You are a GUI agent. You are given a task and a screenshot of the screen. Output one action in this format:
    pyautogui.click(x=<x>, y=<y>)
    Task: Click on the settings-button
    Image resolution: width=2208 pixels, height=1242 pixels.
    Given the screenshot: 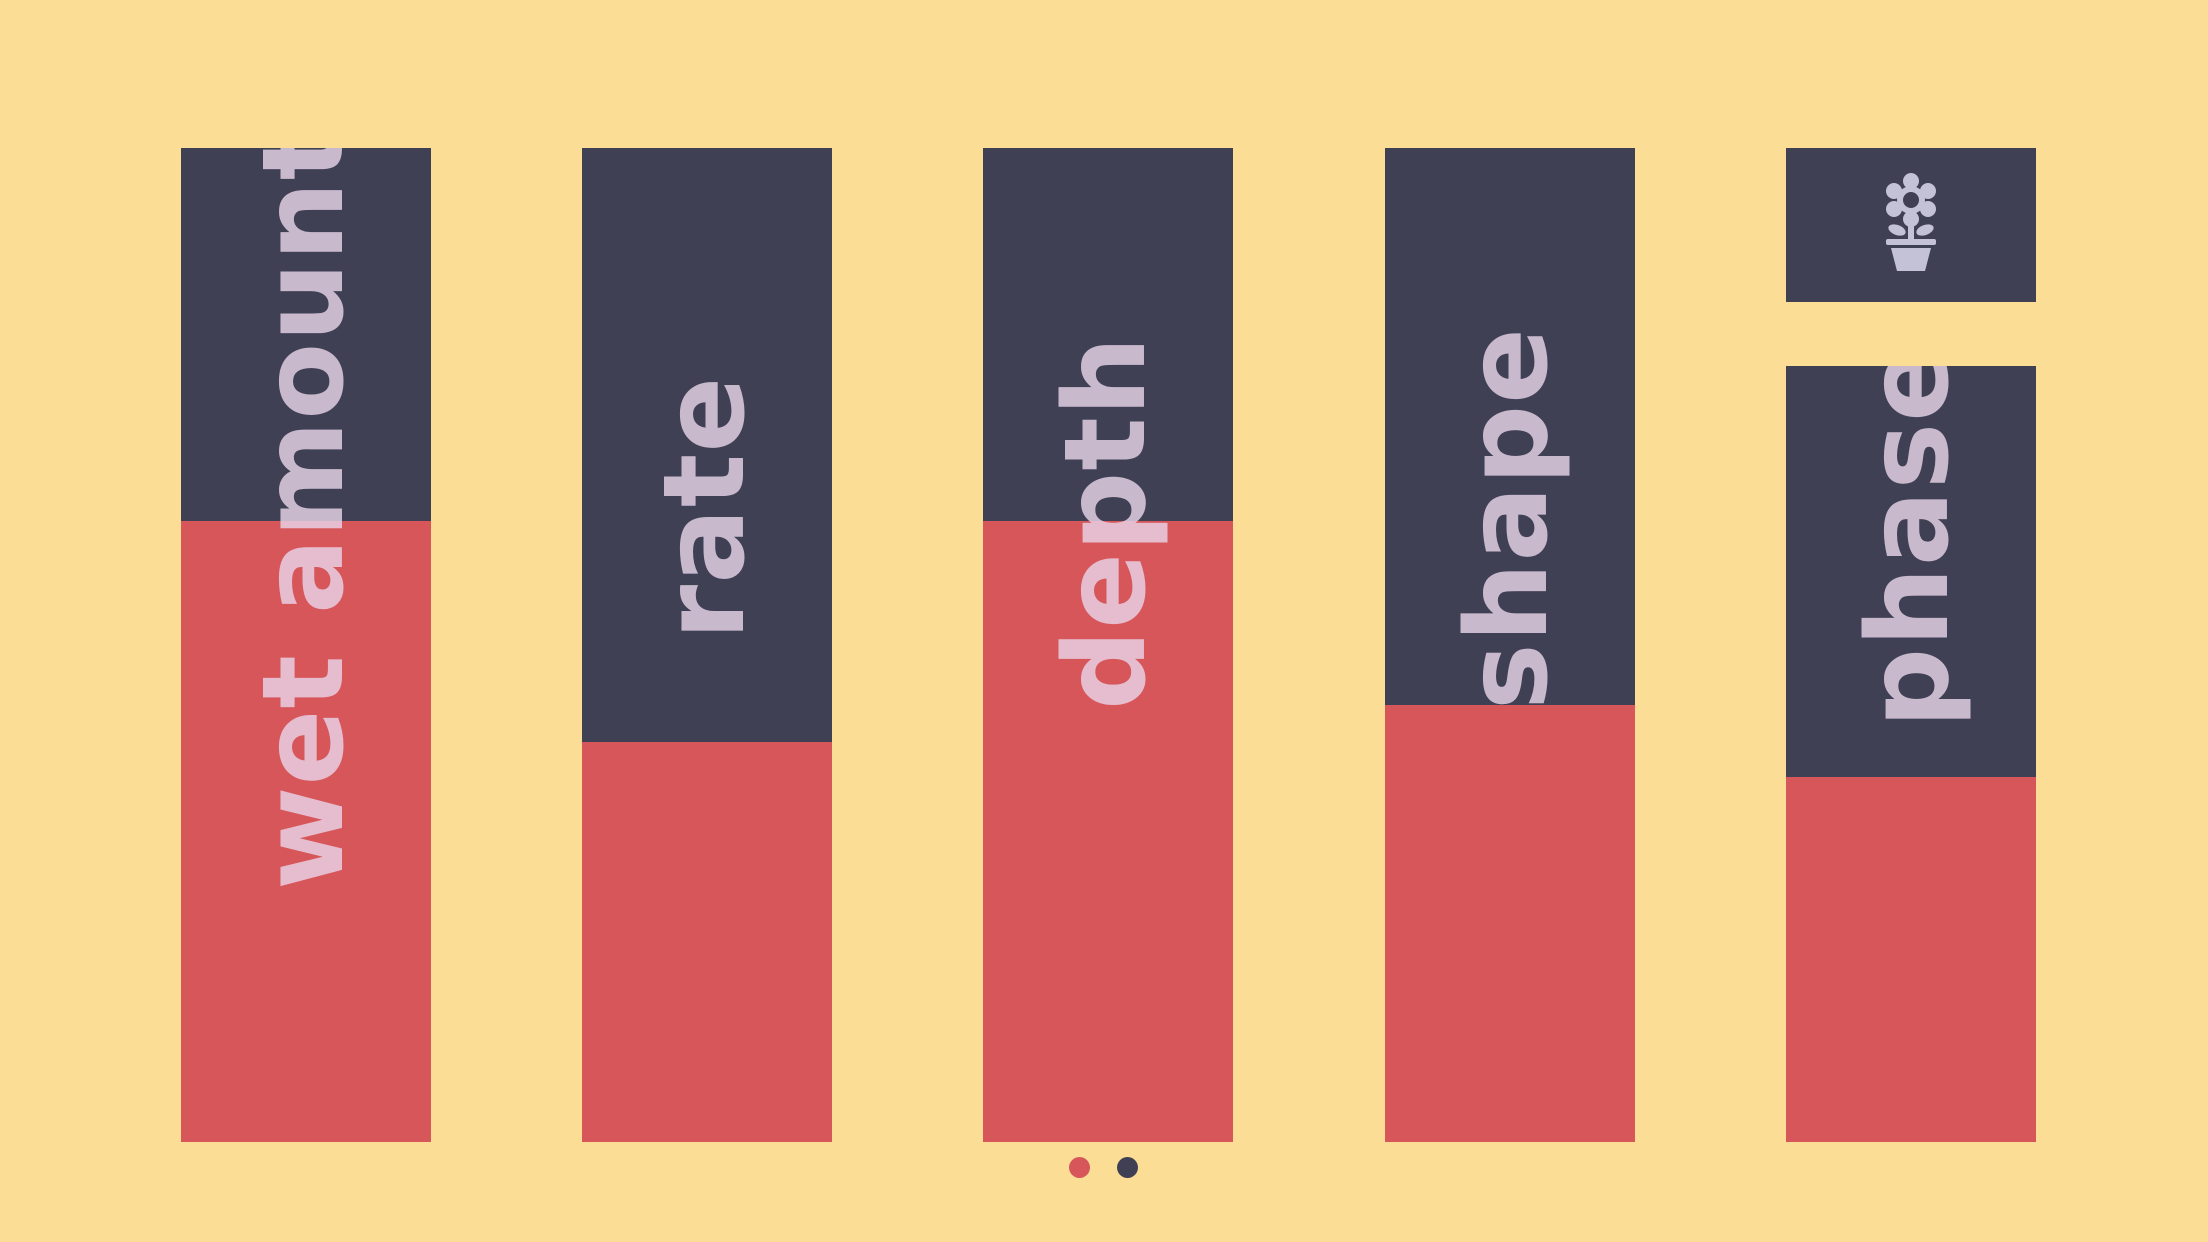 What is the action you would take?
    pyautogui.click(x=1911, y=225)
    